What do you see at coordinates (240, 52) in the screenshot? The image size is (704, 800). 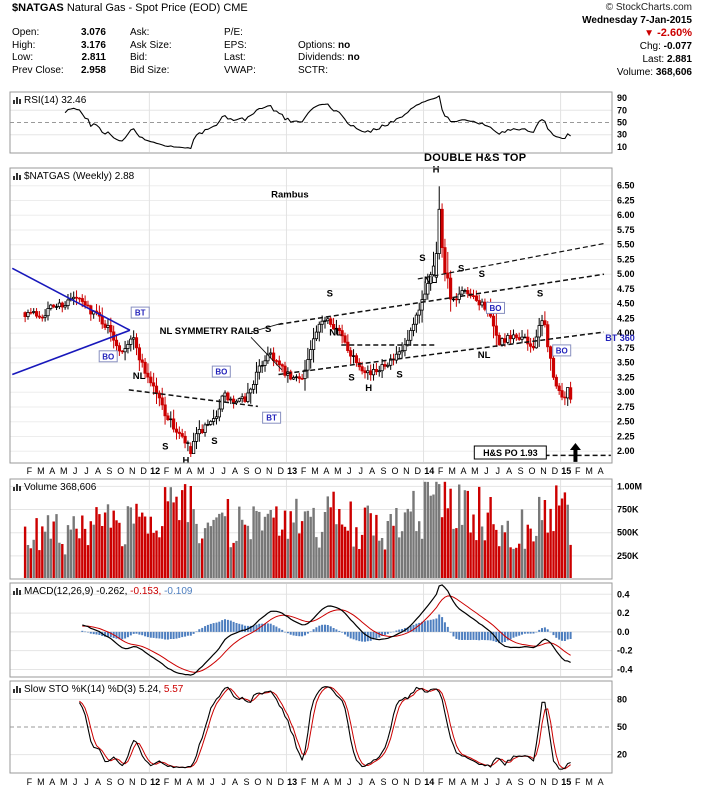 I see `quote-col-fundamental: P/E: EPS: Last: VWAP:` at bounding box center [240, 52].